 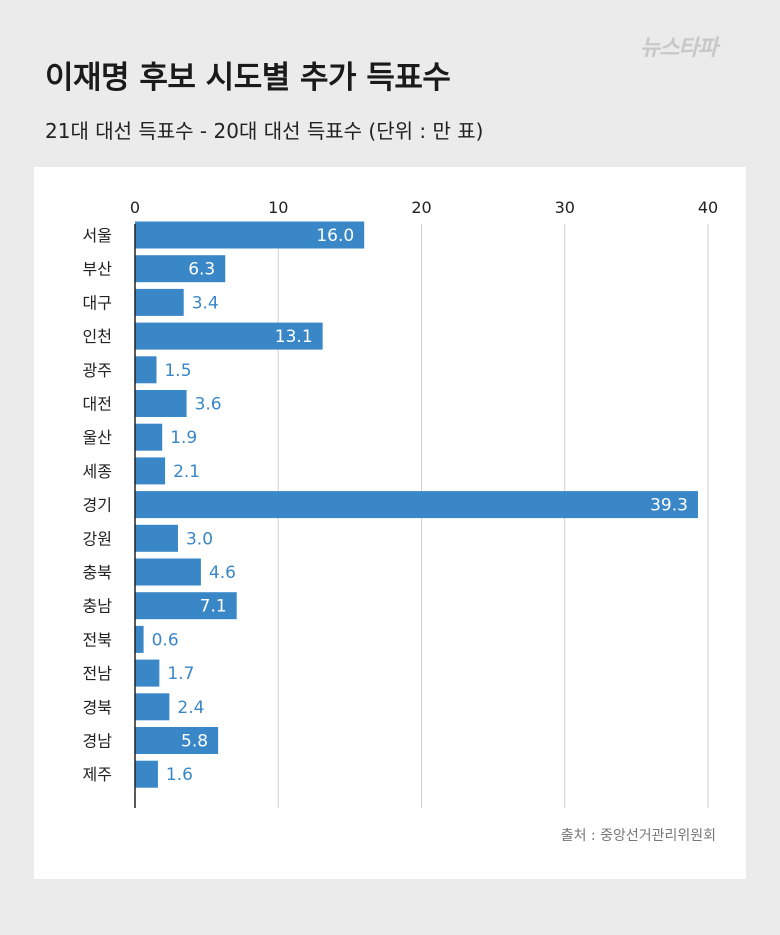 What do you see at coordinates (98, 269) in the screenshot?
I see `category-label: 부산` at bounding box center [98, 269].